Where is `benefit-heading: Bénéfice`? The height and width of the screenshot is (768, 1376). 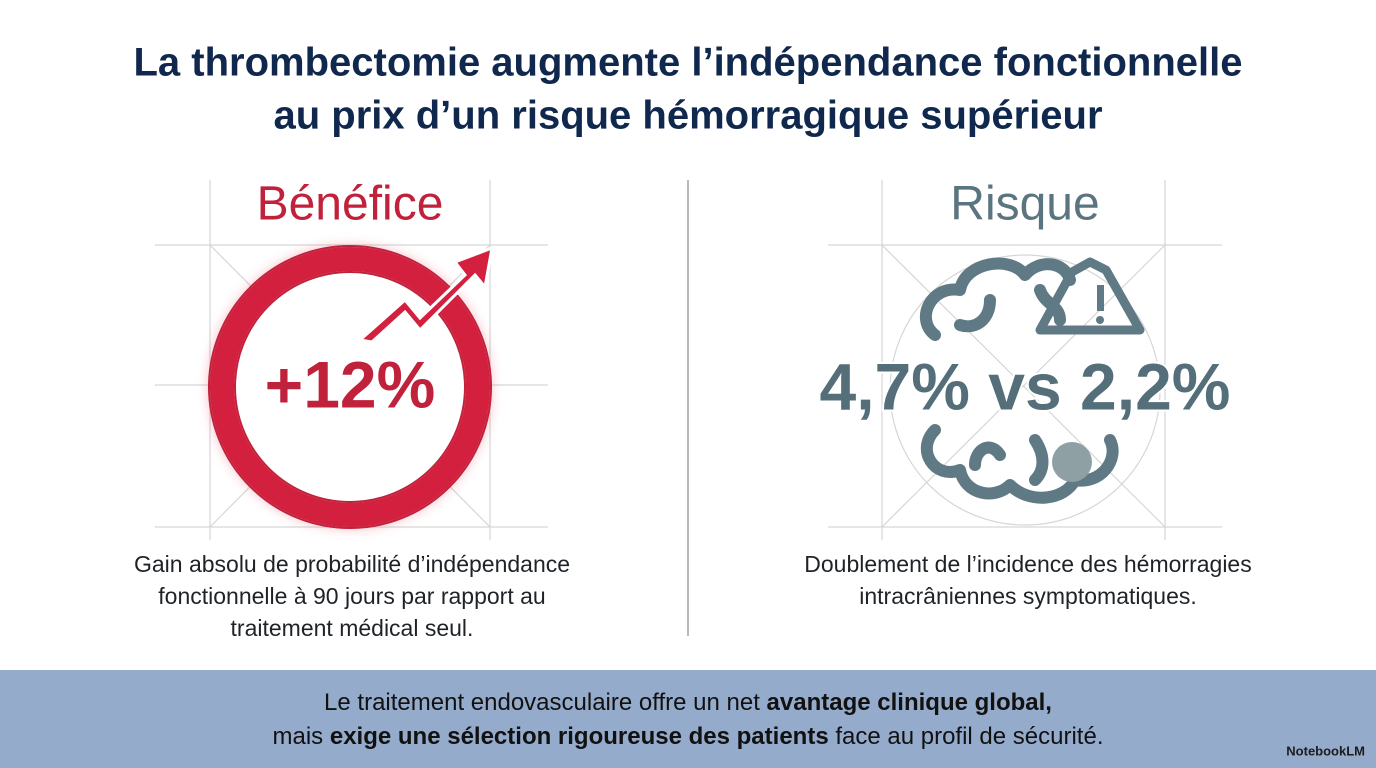
benefit-heading: Bénéfice is located at coordinates (350, 204).